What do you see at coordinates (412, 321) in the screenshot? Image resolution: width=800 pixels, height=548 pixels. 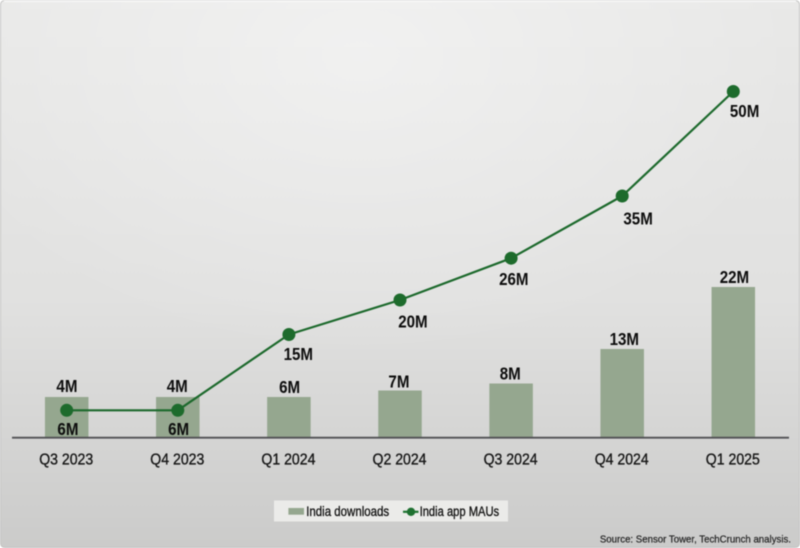 I see `svg-text: 20M` at bounding box center [412, 321].